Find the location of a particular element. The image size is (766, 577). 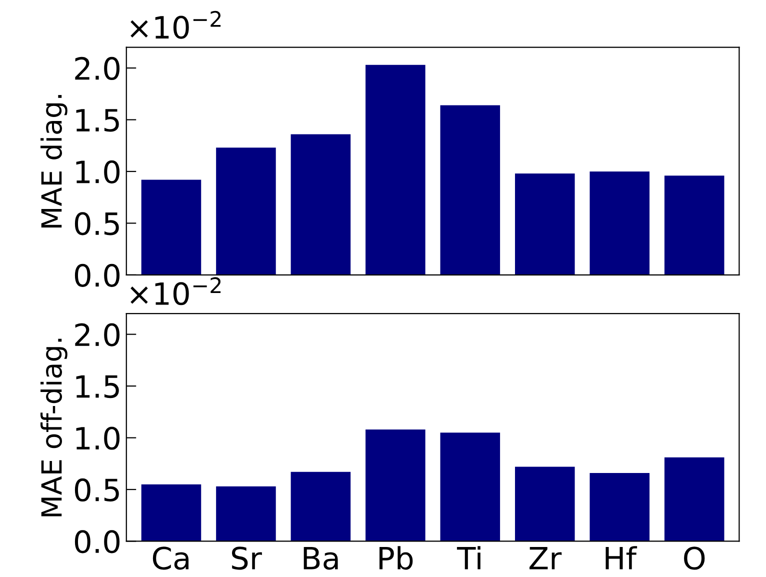

x-tick-label: Zr is located at coordinates (546, 558).